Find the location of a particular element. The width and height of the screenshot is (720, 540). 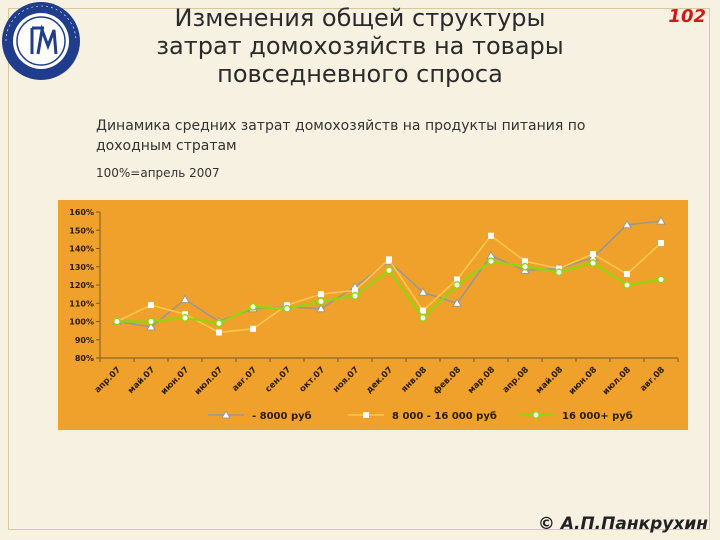

guild-logo is located at coordinates (41, 41).